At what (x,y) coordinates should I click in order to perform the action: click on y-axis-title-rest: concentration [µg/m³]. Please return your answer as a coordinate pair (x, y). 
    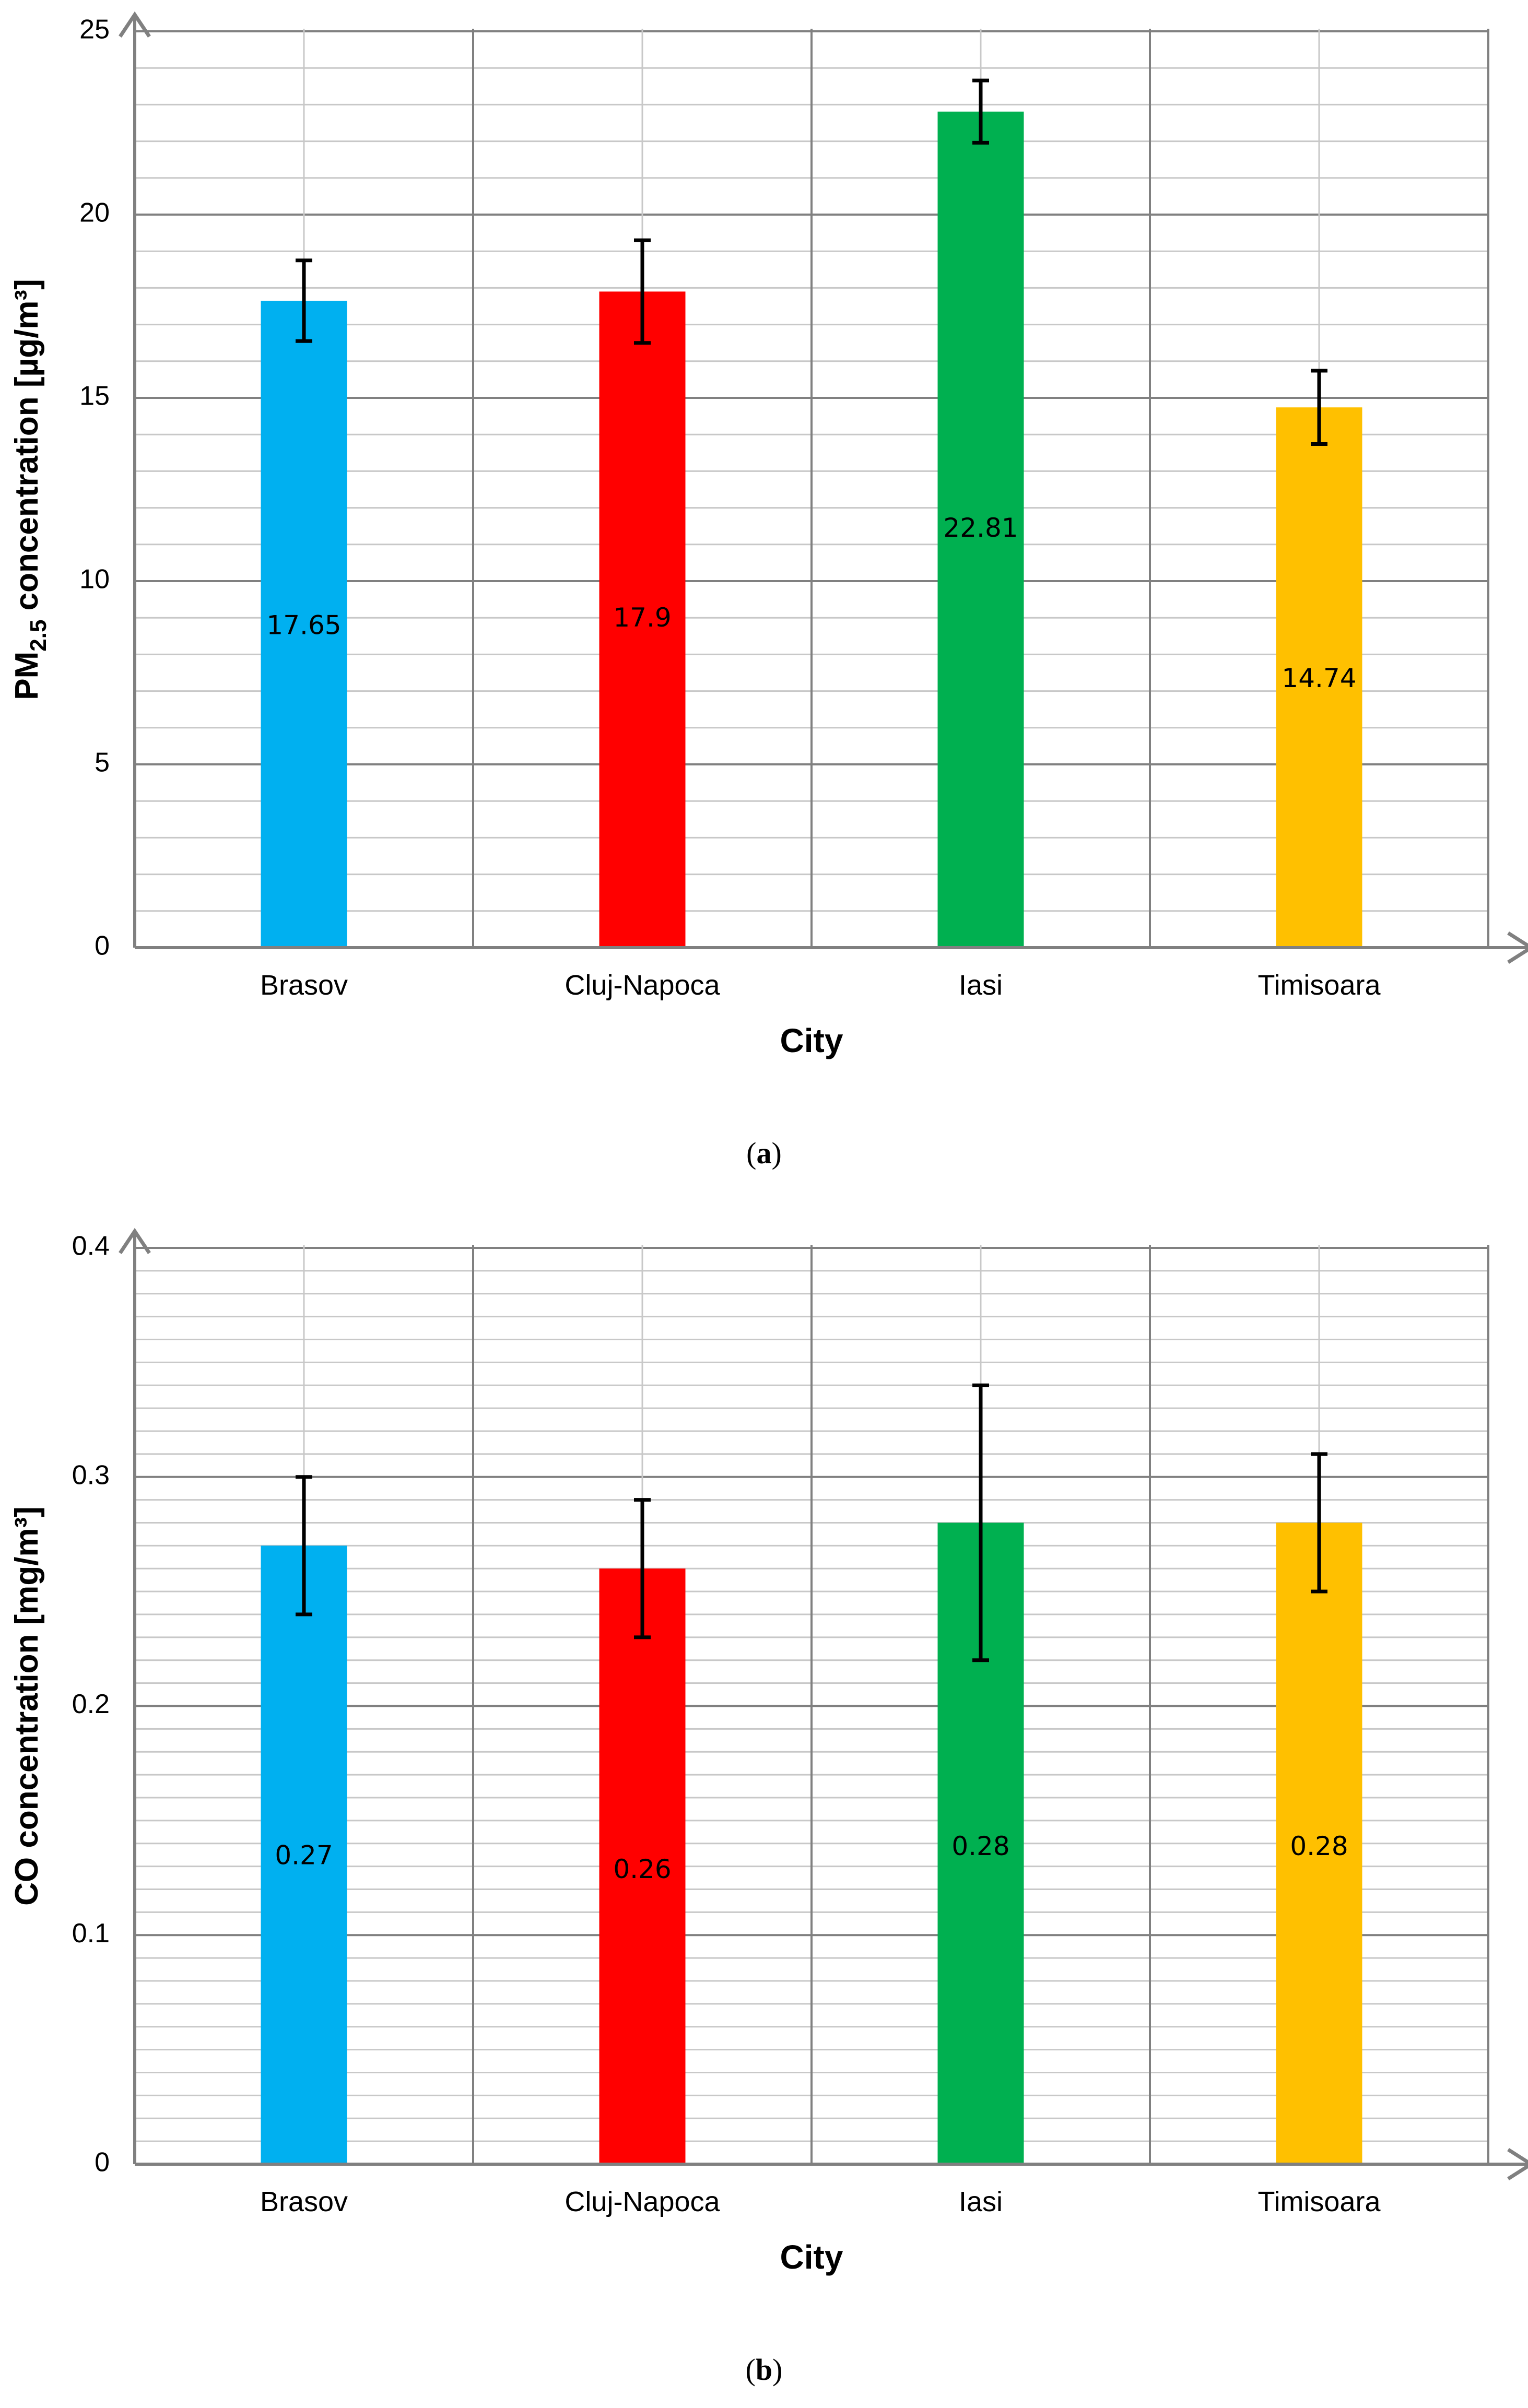
    Looking at the image, I should click on (27, 449).